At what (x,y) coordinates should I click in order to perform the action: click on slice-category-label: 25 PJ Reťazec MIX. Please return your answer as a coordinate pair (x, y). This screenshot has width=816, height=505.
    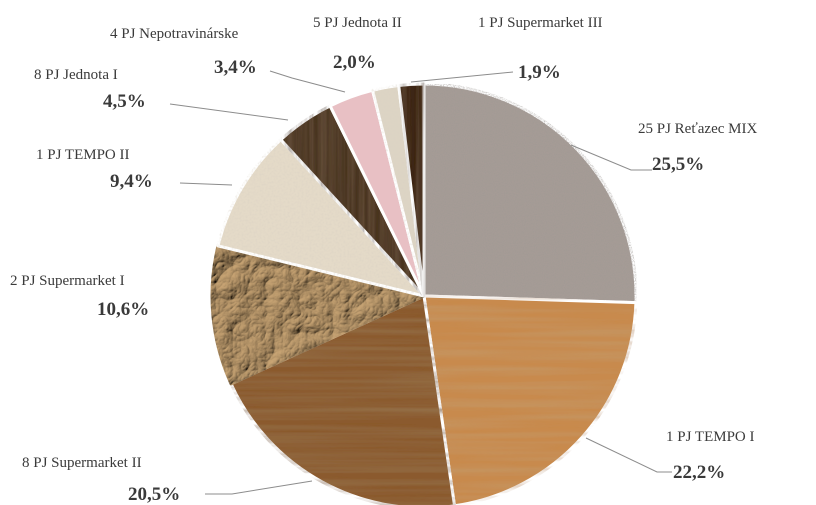
    Looking at the image, I should click on (697, 129).